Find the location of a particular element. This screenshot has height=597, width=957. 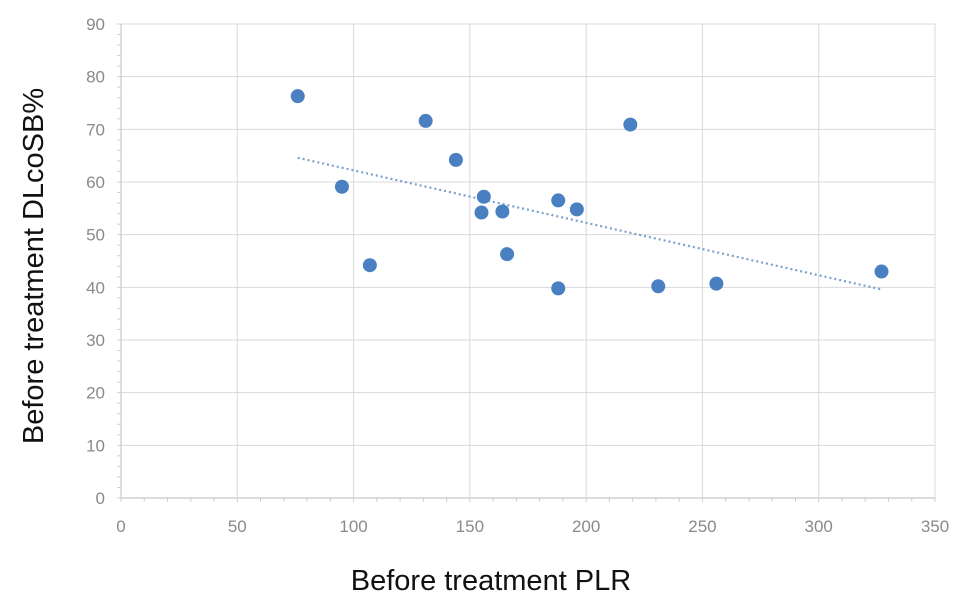

x-tick-labels: 0 50 100 150 200 250 300 350 is located at coordinates (532, 526).